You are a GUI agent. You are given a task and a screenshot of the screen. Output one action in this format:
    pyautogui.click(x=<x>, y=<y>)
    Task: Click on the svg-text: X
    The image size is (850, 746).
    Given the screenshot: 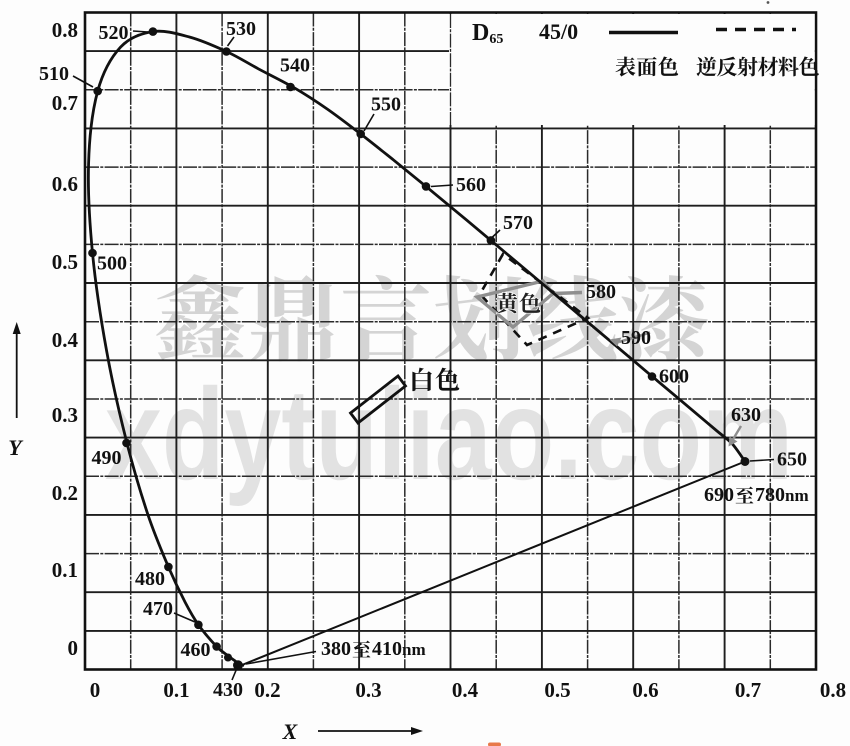 What is the action you would take?
    pyautogui.click(x=290, y=731)
    